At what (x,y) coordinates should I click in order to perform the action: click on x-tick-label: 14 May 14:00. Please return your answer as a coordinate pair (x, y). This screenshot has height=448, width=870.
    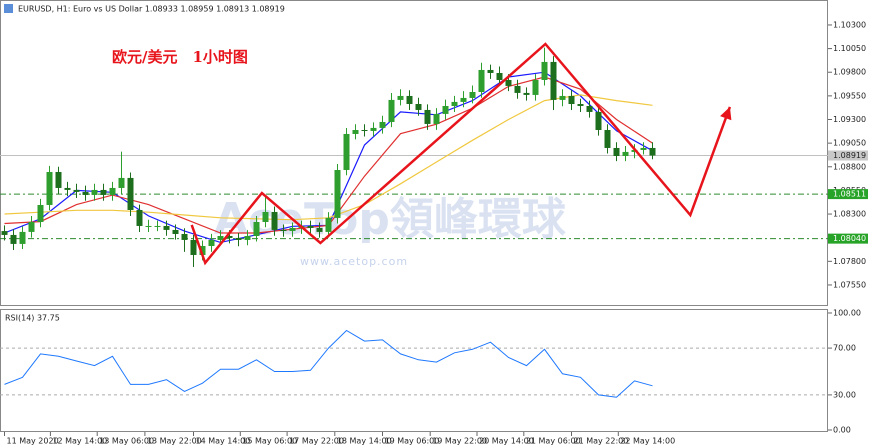
    Looking at the image, I should click on (223, 441).